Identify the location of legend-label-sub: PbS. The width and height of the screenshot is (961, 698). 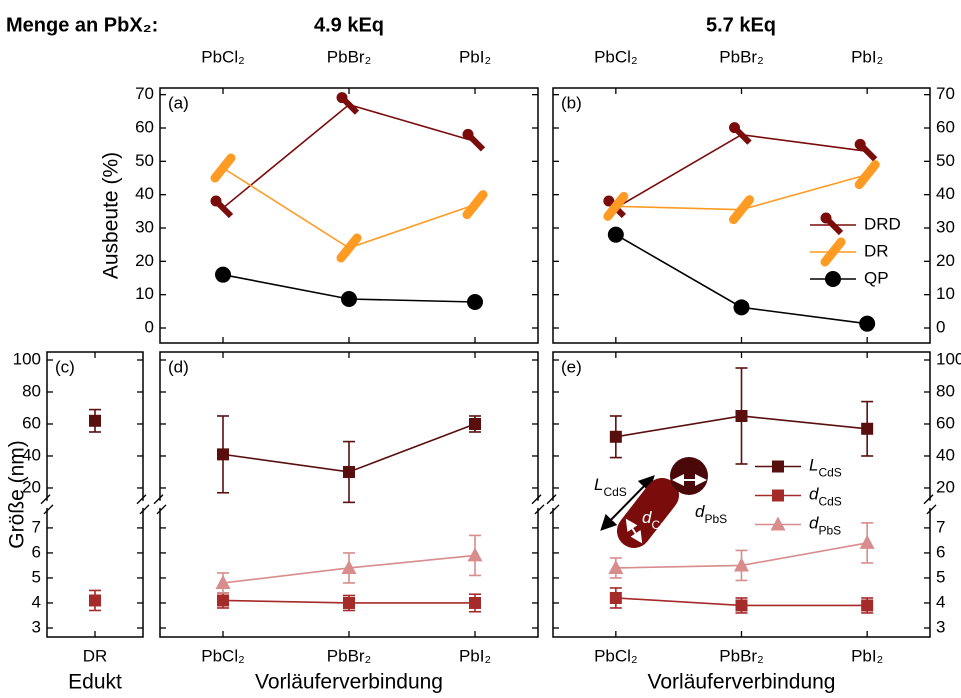
(829, 531).